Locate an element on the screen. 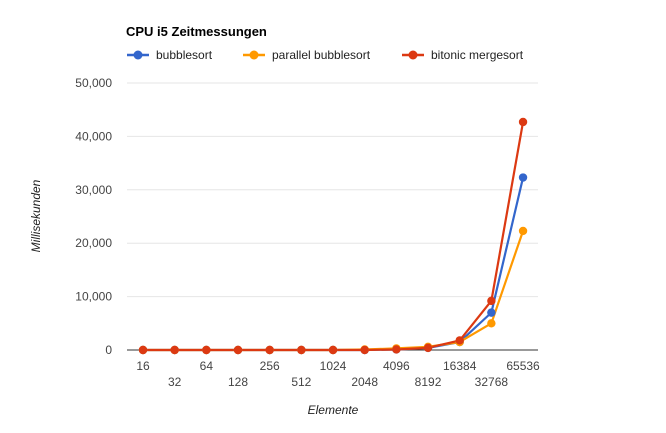  y-tick-label: 10,000 is located at coordinates (93, 297).